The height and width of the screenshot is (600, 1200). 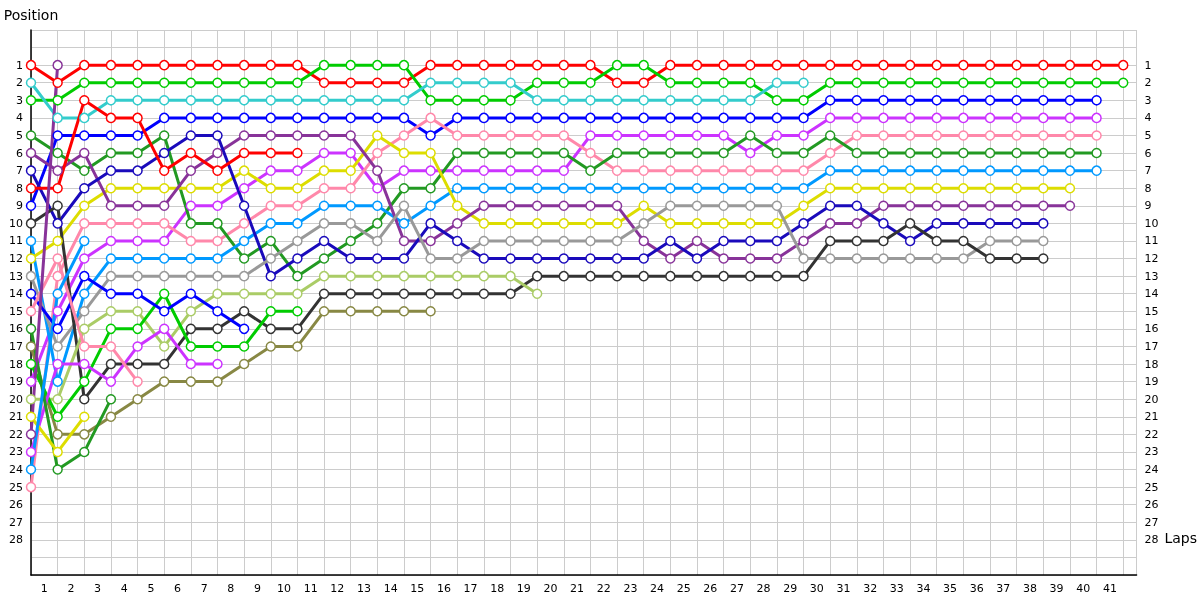 I want to click on y2-tick-label: 7, so click(x=1148, y=171).